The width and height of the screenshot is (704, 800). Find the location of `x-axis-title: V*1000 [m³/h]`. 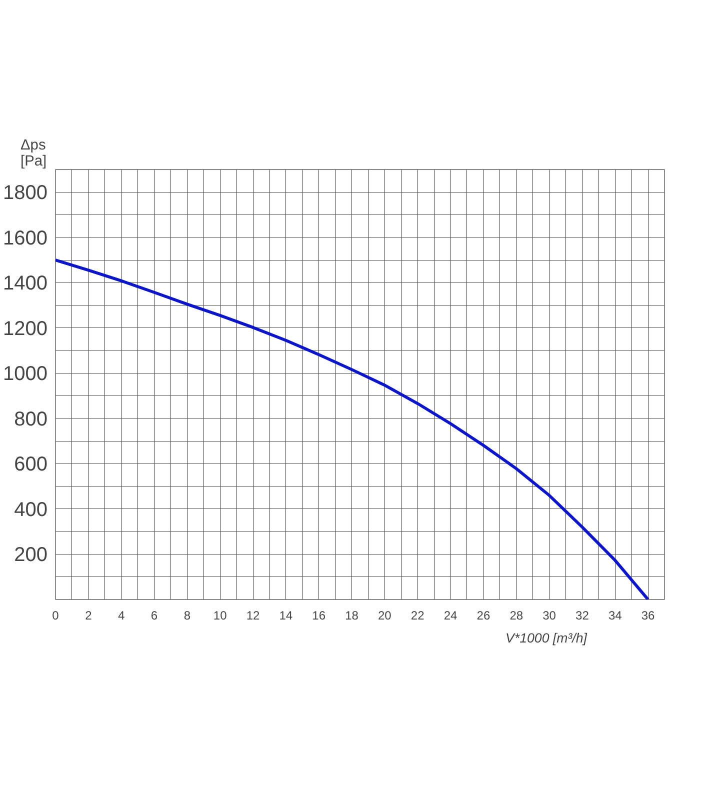

x-axis-title: V*1000 [m³/h] is located at coordinates (547, 638).